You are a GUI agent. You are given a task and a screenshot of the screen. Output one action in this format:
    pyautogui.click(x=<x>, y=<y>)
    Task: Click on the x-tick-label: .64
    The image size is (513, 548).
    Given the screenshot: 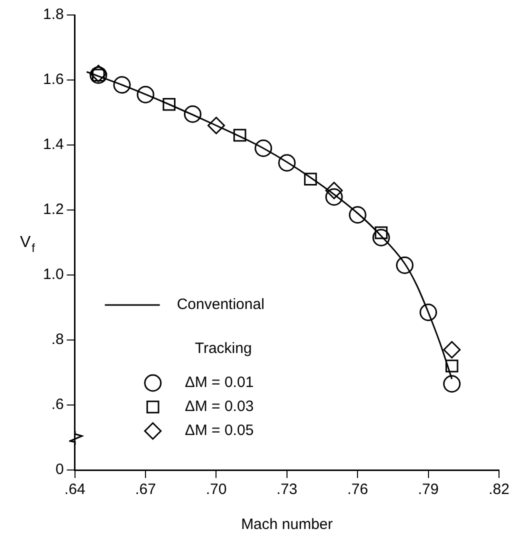 What is the action you would take?
    pyautogui.click(x=75, y=489)
    